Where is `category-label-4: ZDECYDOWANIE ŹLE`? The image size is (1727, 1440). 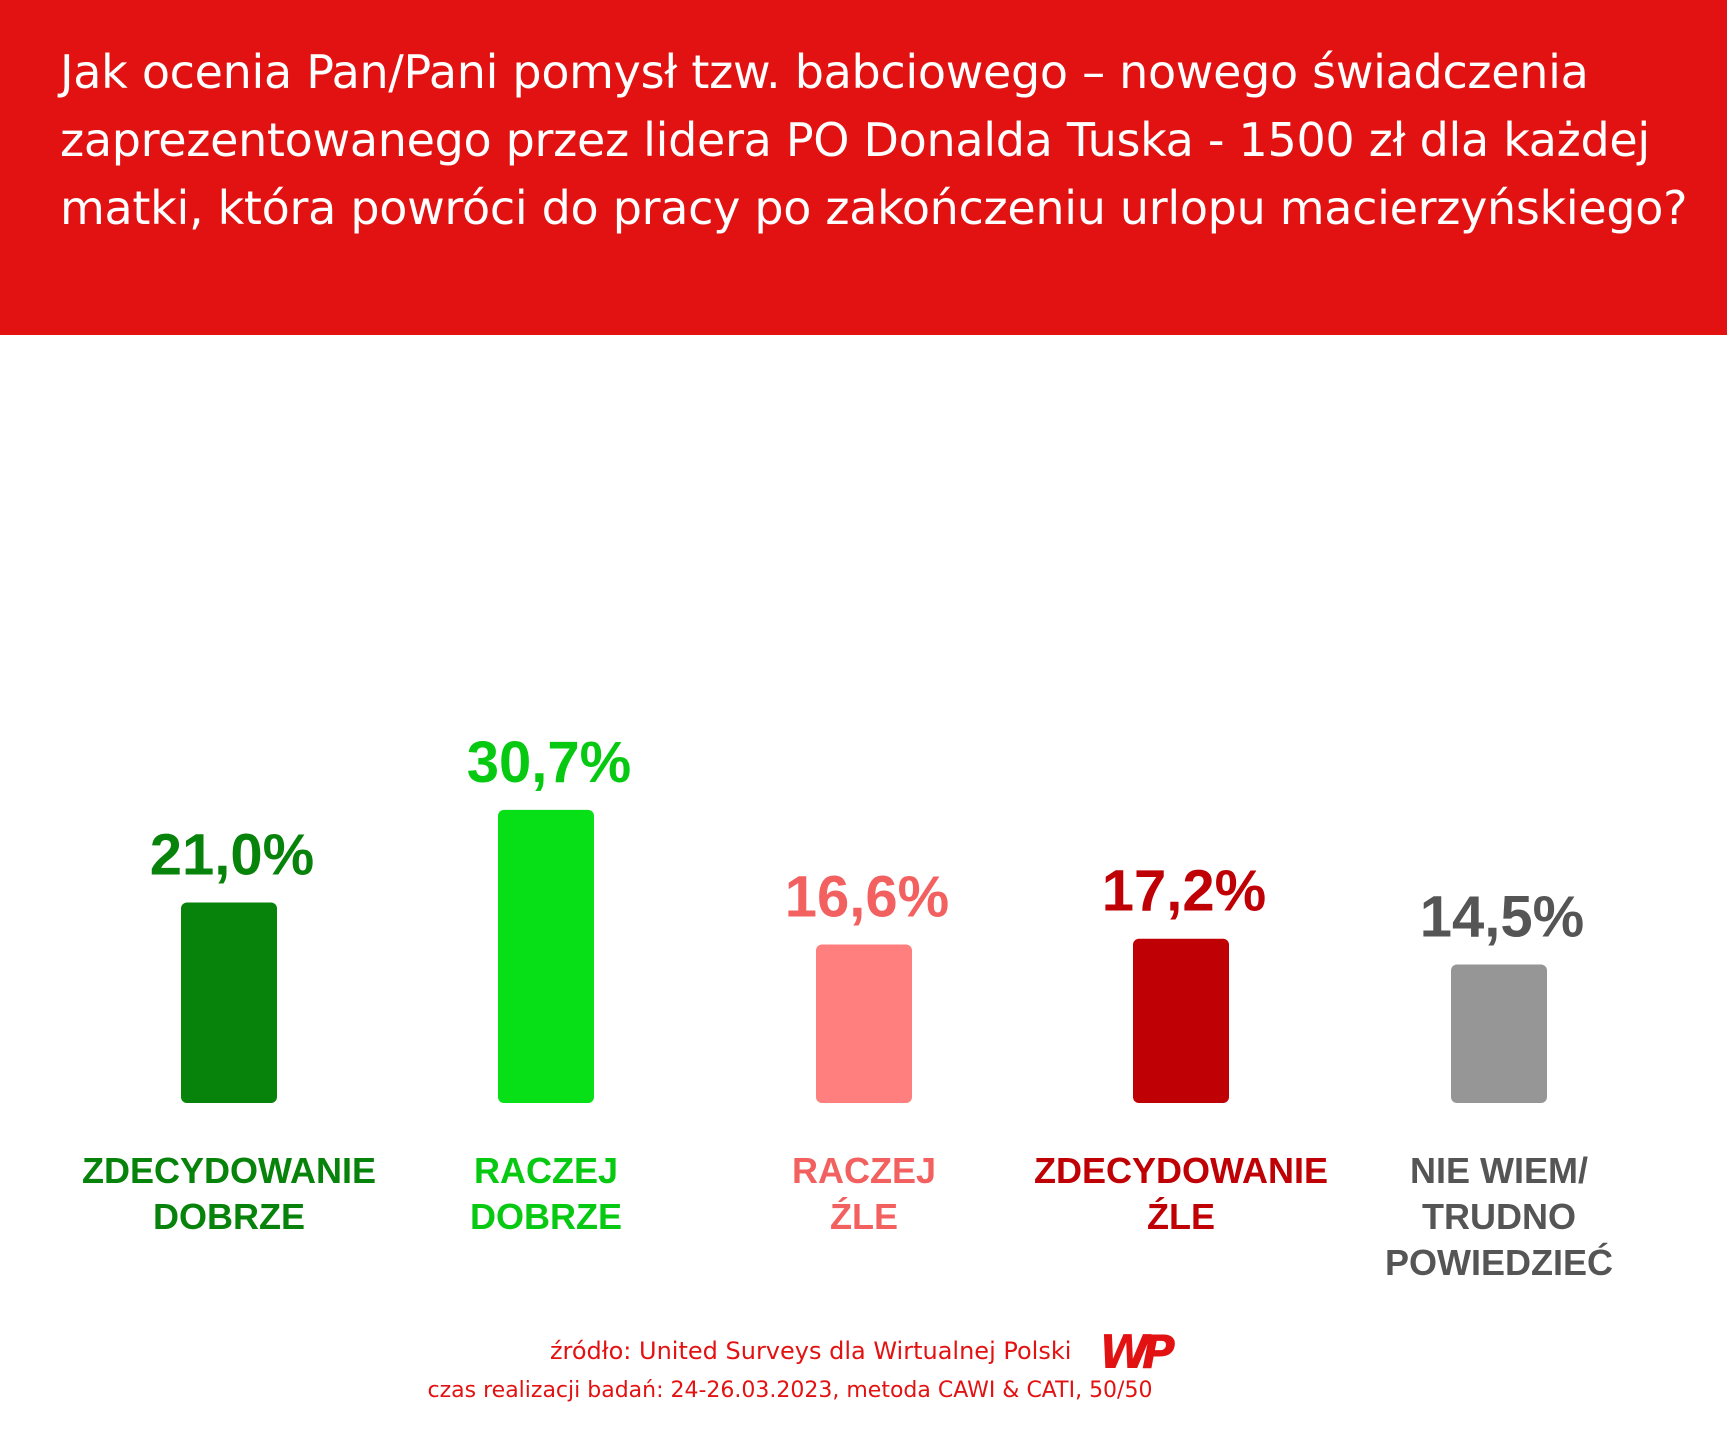
category-label-4: ZDECYDOWANIE ŹLE is located at coordinates (1181, 1194).